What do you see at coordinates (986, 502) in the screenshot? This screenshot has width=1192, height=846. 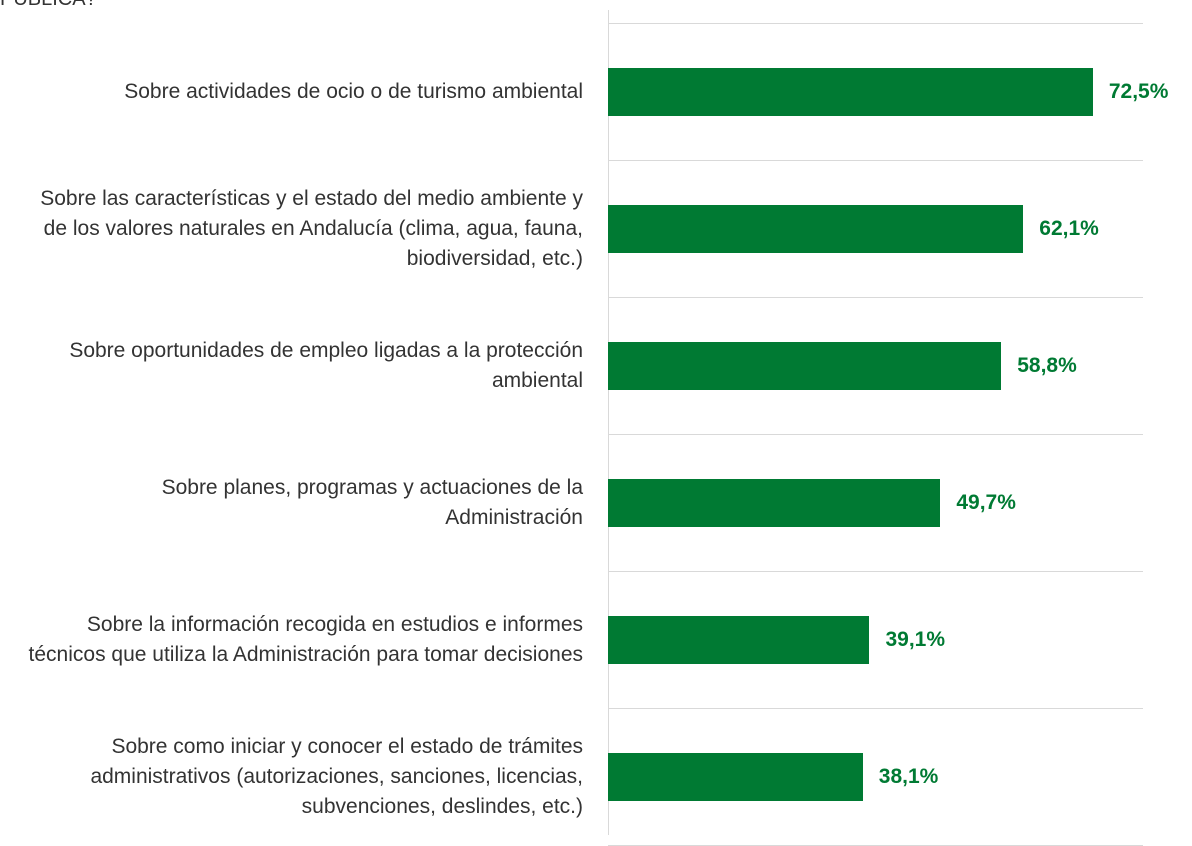 I see `value-label: 49,7%` at bounding box center [986, 502].